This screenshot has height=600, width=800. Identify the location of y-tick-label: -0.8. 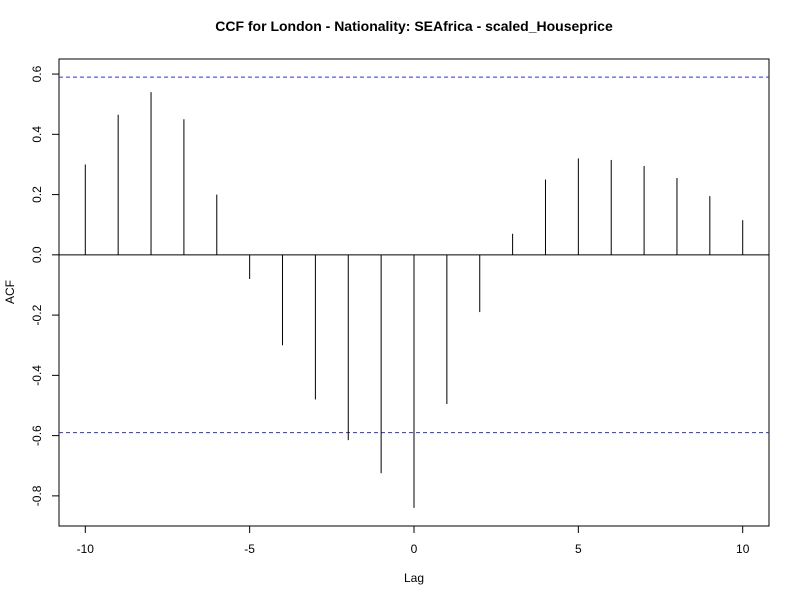
(37, 495).